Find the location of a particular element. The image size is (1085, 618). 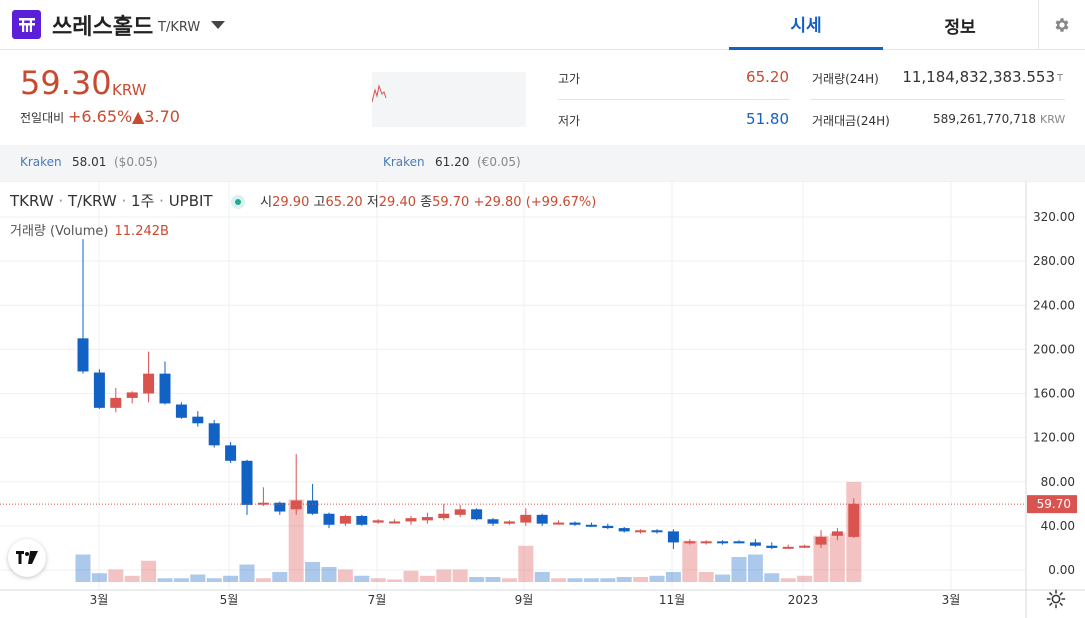

exchange-note: (€0.05) is located at coordinates (499, 162).